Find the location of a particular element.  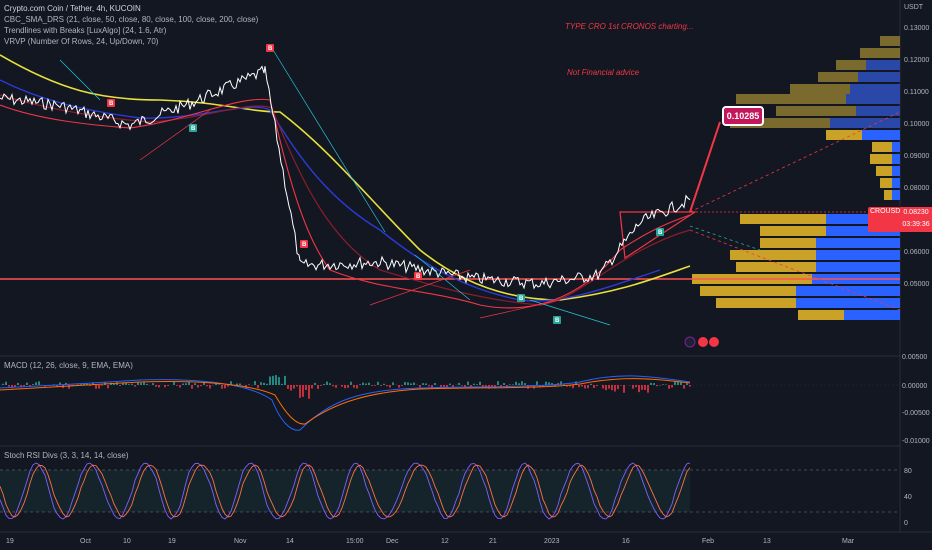

stoch-tick-label: 40 is located at coordinates (908, 497).